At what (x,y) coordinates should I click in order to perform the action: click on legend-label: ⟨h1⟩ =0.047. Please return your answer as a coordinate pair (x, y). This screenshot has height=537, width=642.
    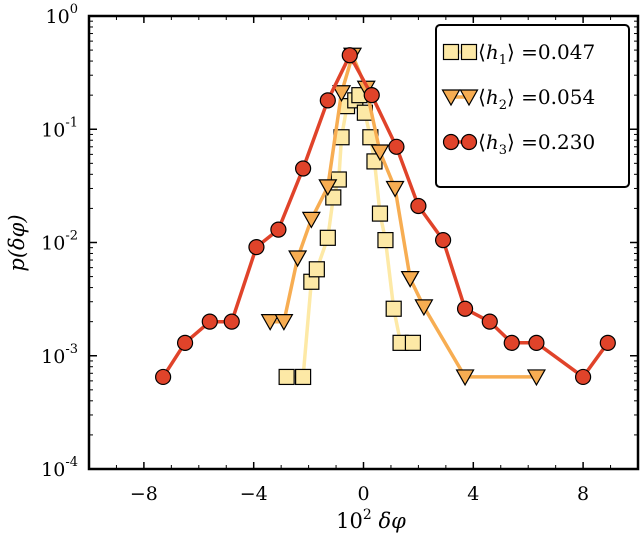
    Looking at the image, I should click on (536, 54).